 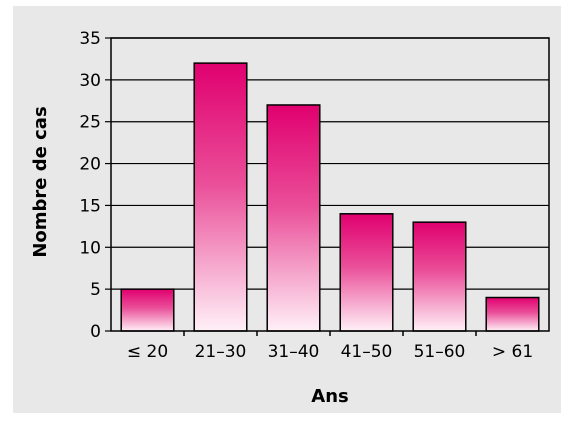 What do you see at coordinates (90, 165) in the screenshot?
I see `y-tick-label-20: 20` at bounding box center [90, 165].